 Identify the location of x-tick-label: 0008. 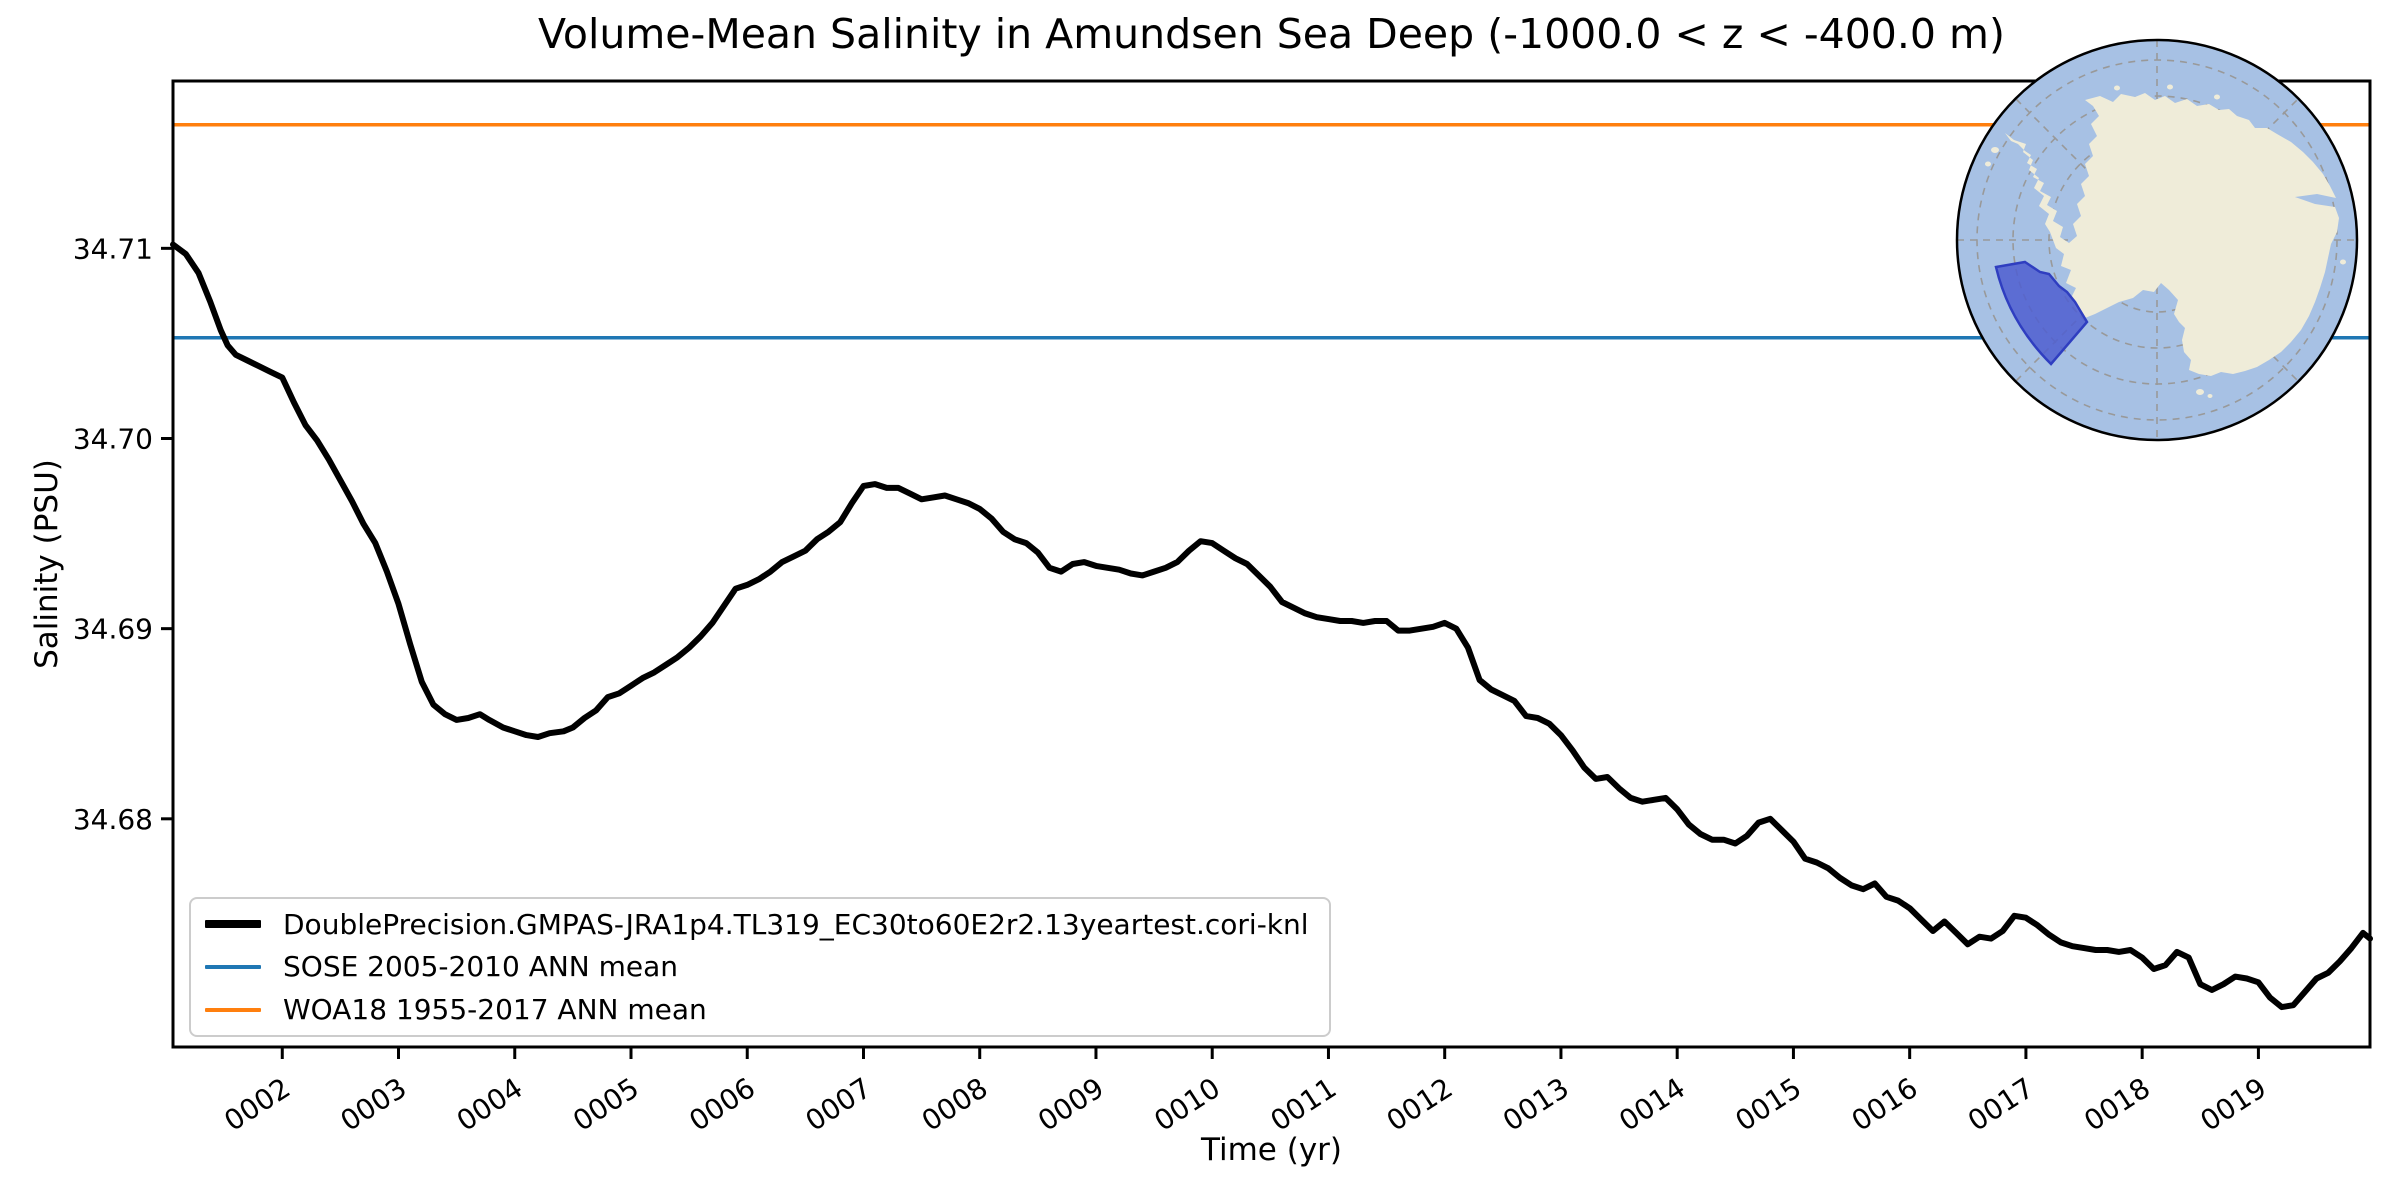
(955, 1104).